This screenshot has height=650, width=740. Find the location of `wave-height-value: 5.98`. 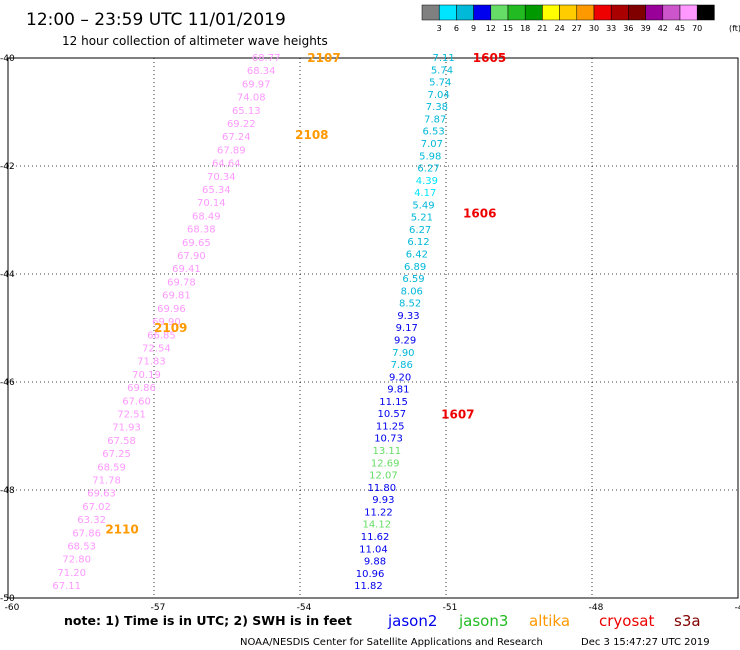

wave-height-value: 5.98 is located at coordinates (430, 156).